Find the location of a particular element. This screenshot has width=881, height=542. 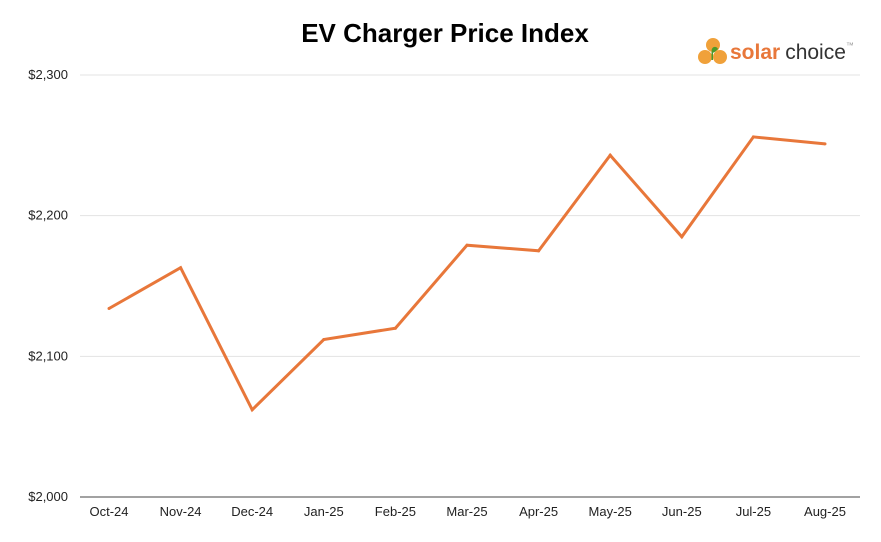

x-tick-label: Nov-24 is located at coordinates (181, 511).